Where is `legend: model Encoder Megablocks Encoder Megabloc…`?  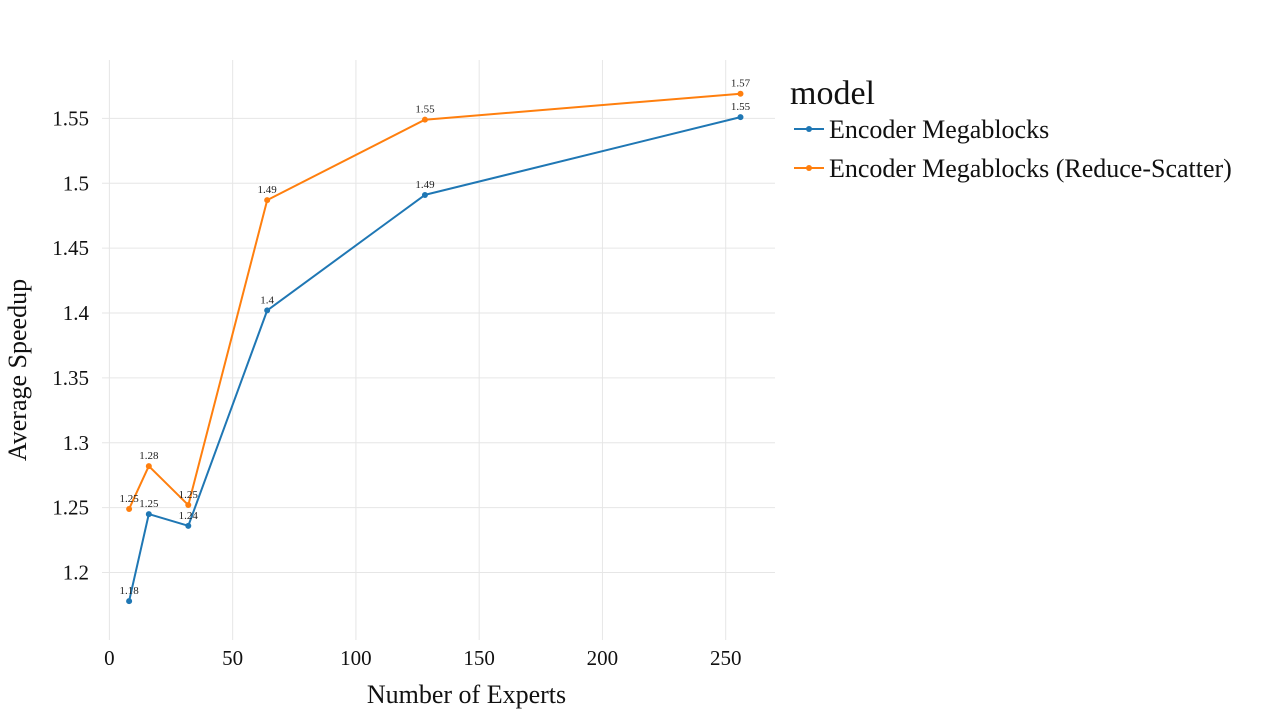 legend: model Encoder Megablocks Encoder Megabloc… is located at coordinates (1011, 129).